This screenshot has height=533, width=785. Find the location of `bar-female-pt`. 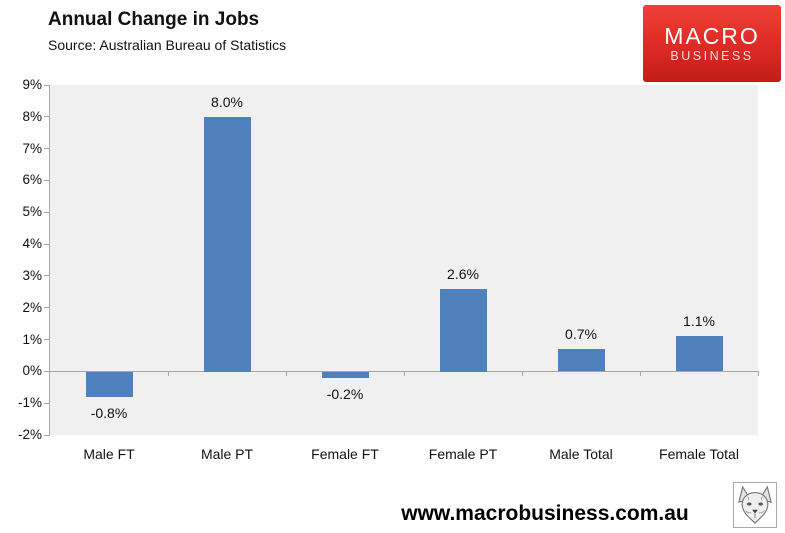

bar-female-pt is located at coordinates (463, 330).